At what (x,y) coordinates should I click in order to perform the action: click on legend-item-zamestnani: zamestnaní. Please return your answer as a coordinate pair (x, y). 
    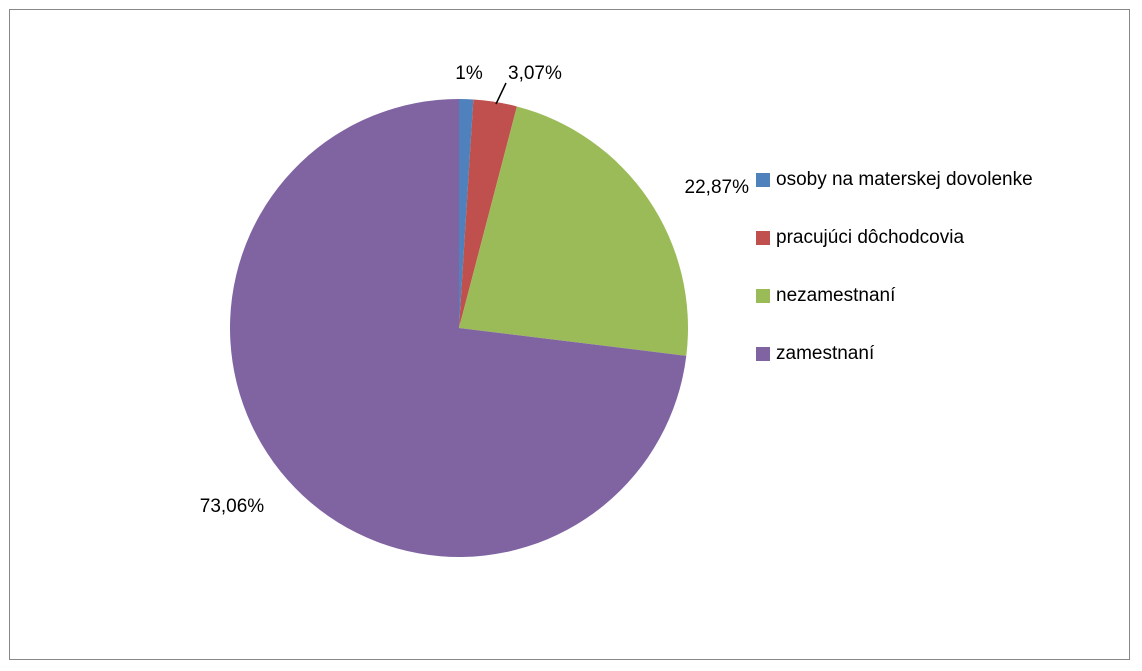
    Looking at the image, I should click on (894, 354).